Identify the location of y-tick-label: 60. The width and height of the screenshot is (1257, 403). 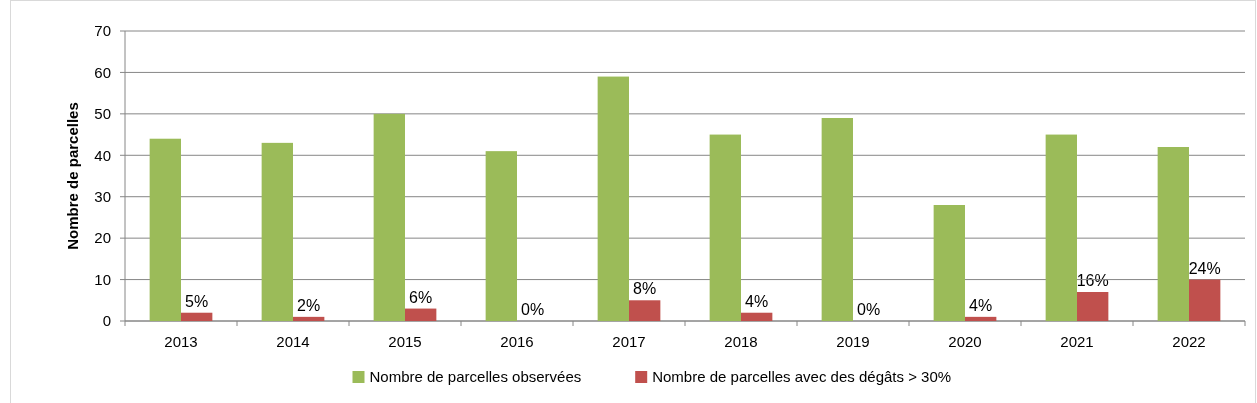
(102, 72).